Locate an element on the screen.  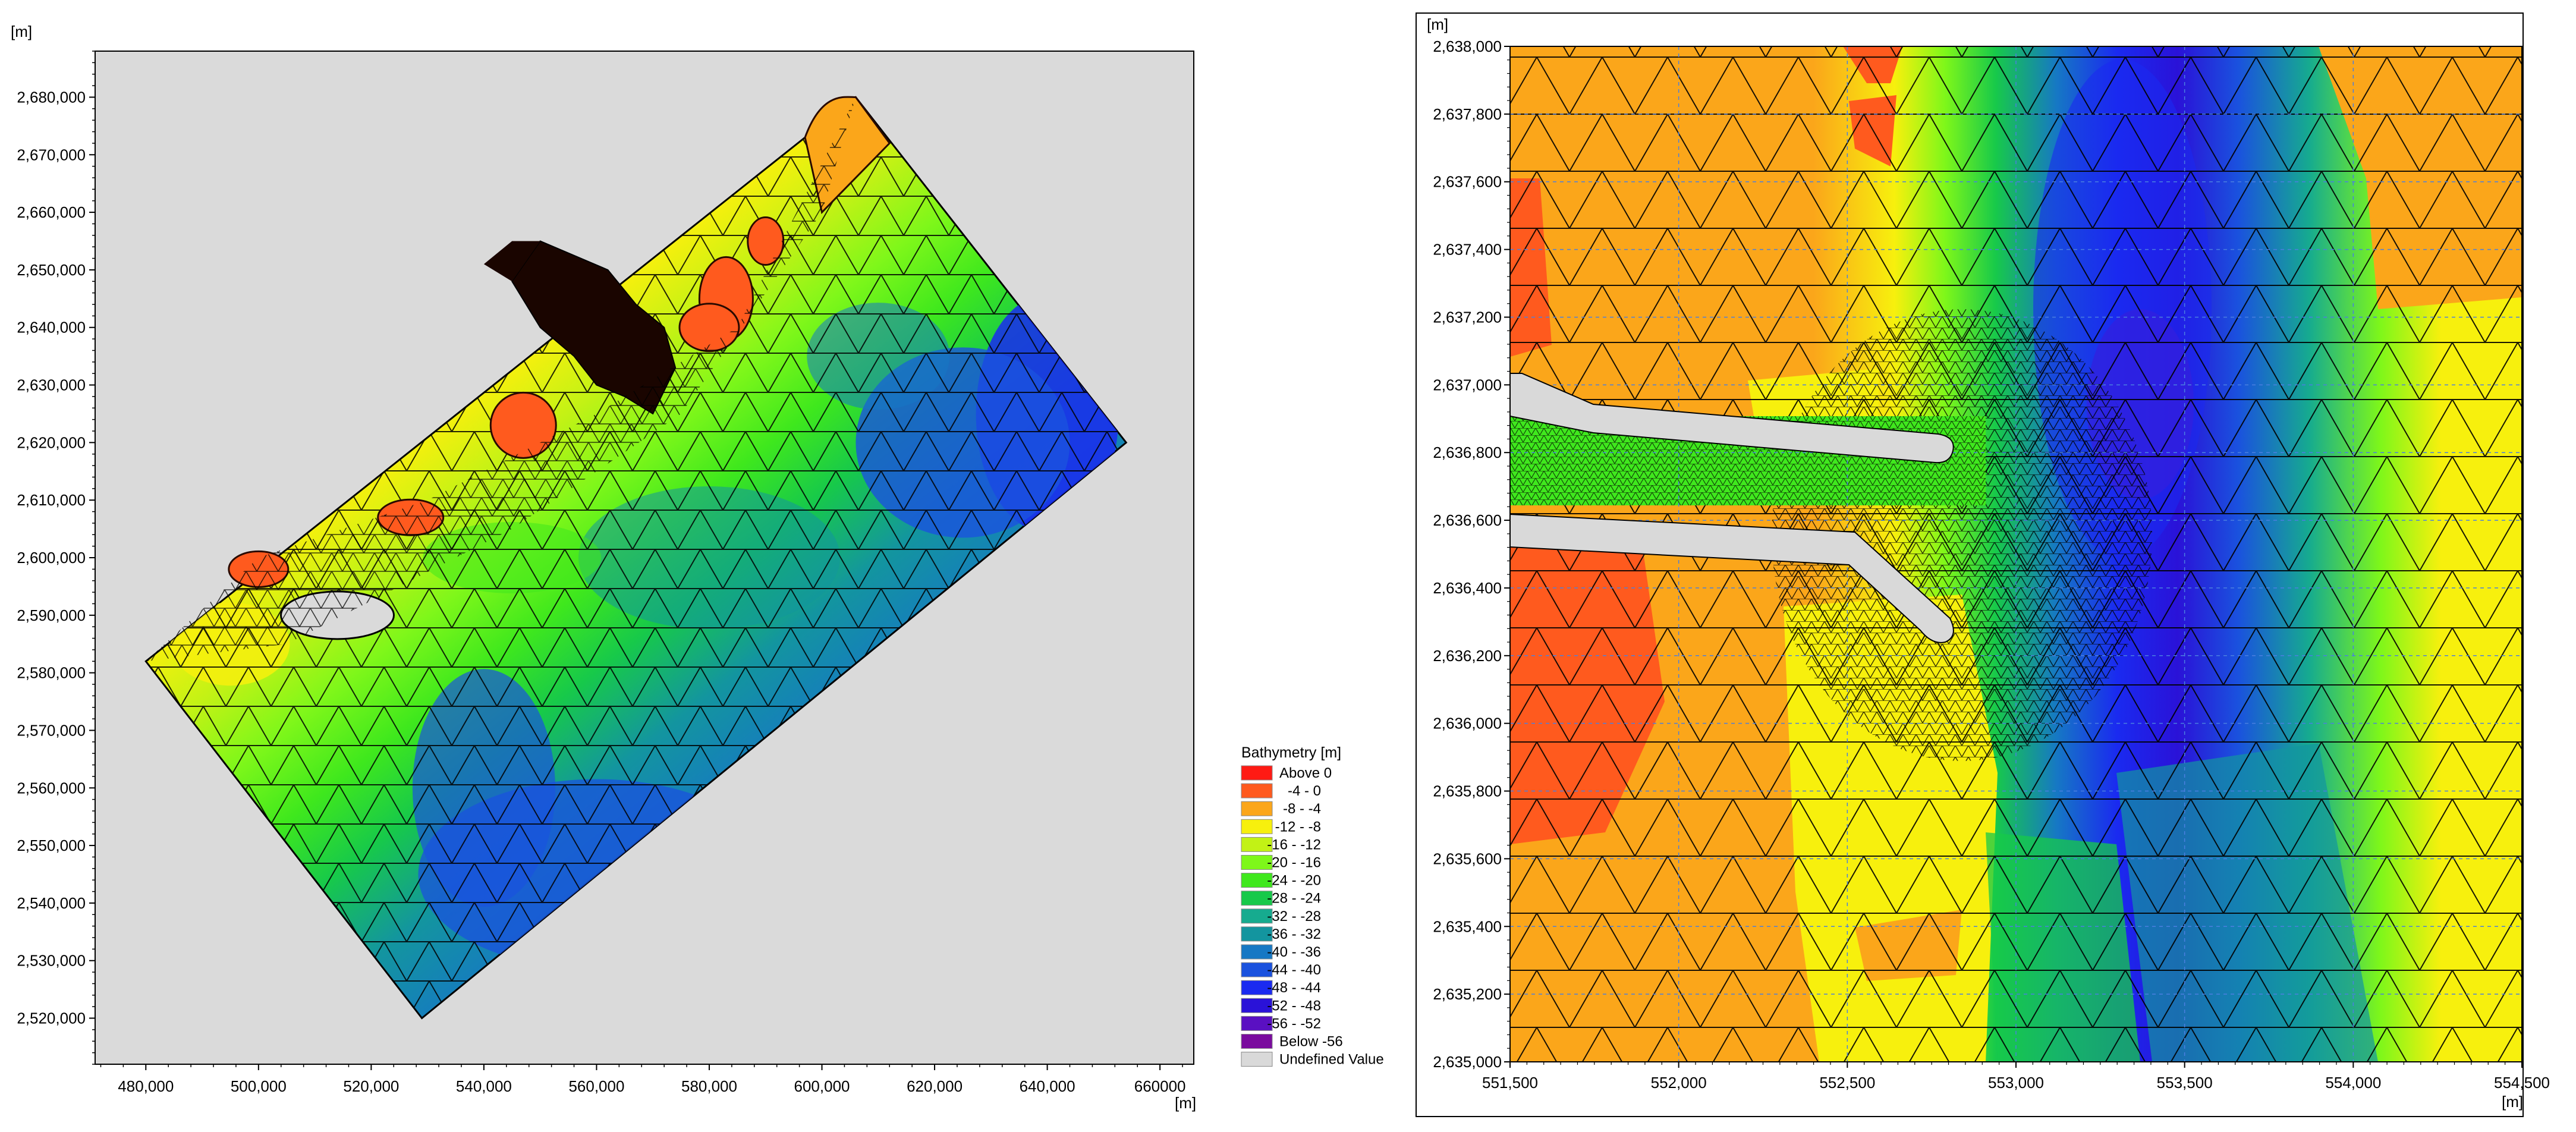
left-y-tick-label: 2,640,000 is located at coordinates (51, 328).